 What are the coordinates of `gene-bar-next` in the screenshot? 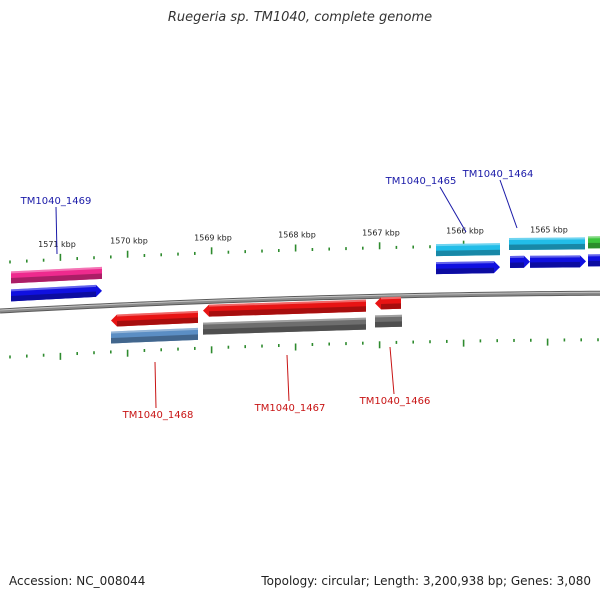 It's located at (594, 242).